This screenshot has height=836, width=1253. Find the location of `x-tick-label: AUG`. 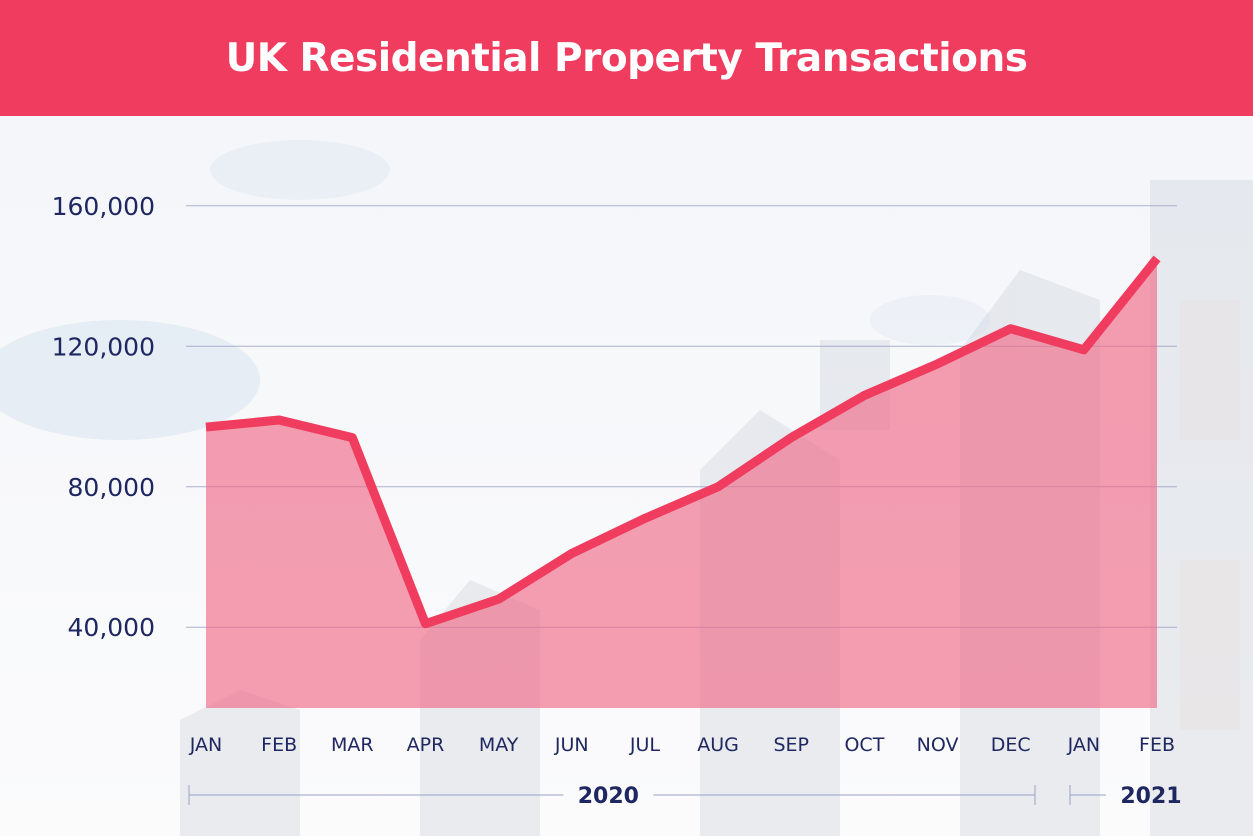

x-tick-label: AUG is located at coordinates (718, 745).